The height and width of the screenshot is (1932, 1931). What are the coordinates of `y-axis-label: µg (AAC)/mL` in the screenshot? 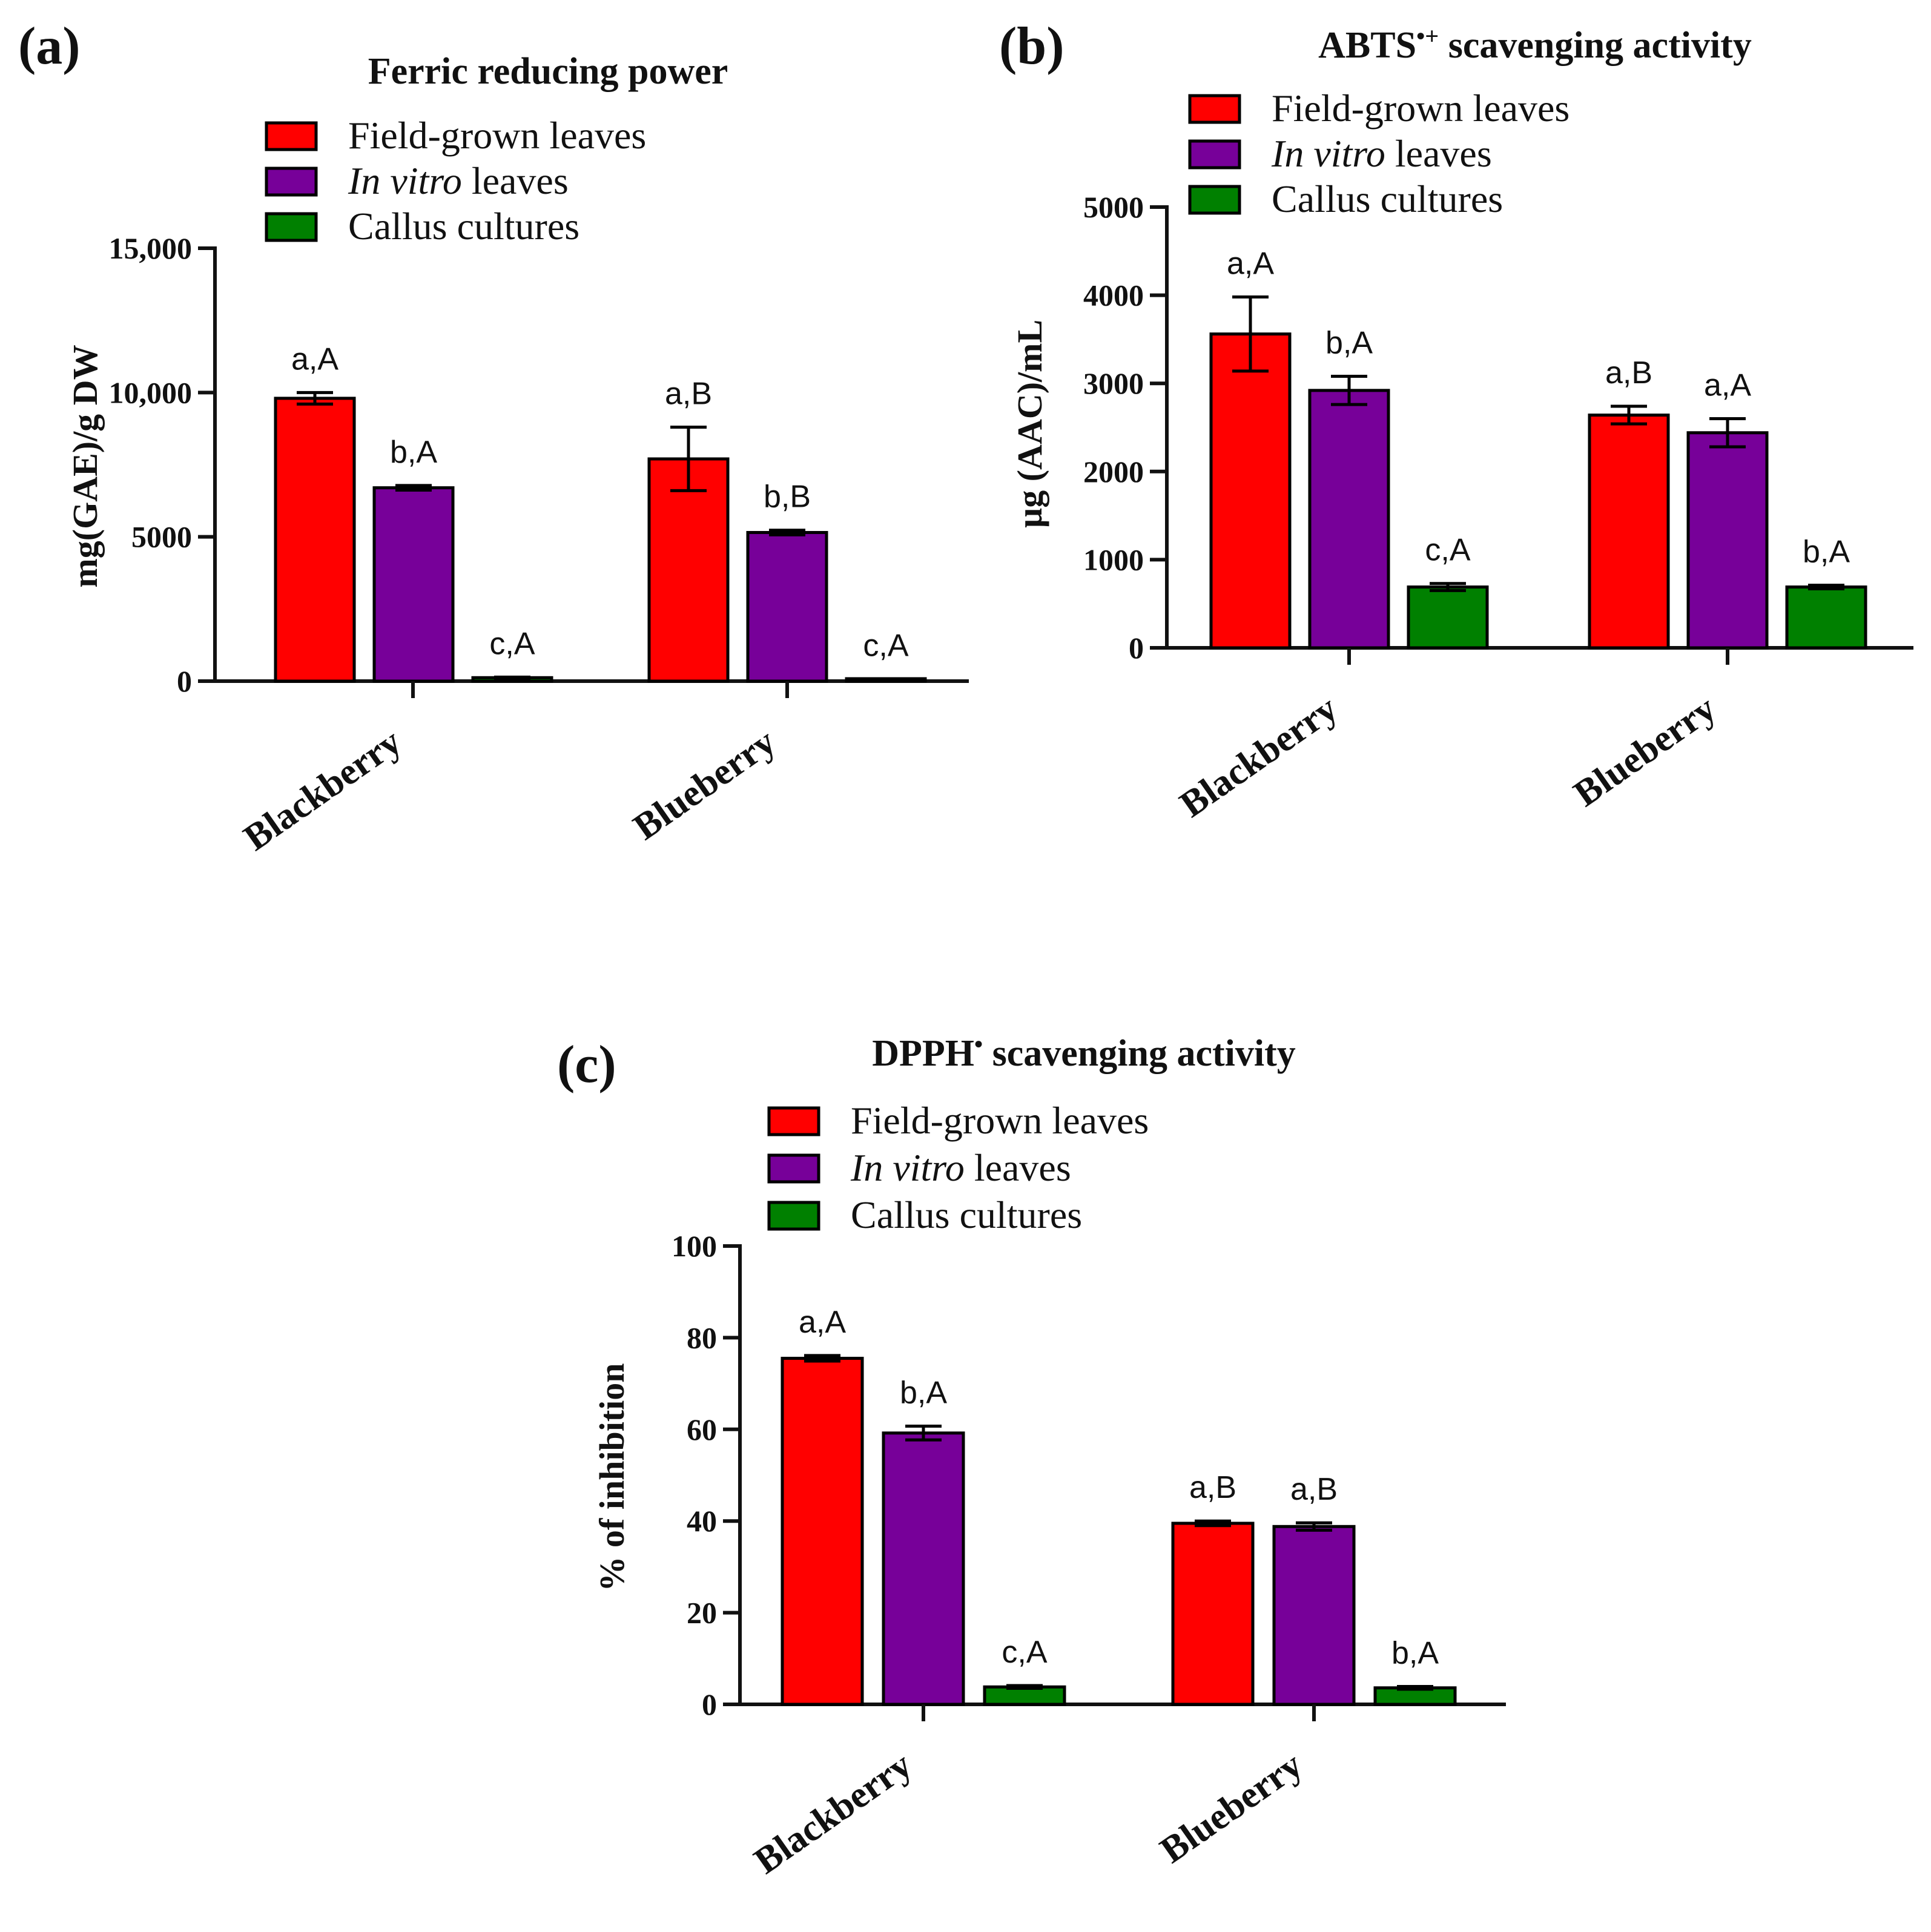 It's located at (1029, 424).